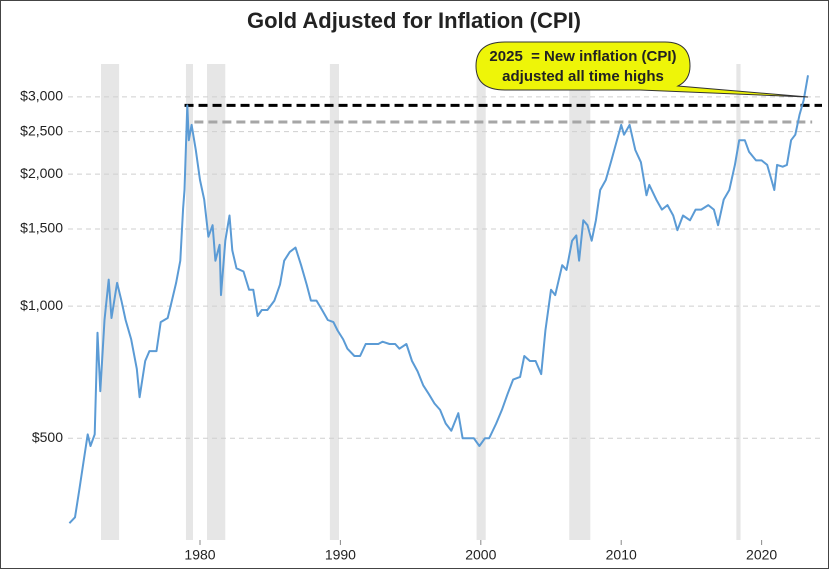 Image resolution: width=829 pixels, height=569 pixels. I want to click on x-tick-label: 2000, so click(480, 555).